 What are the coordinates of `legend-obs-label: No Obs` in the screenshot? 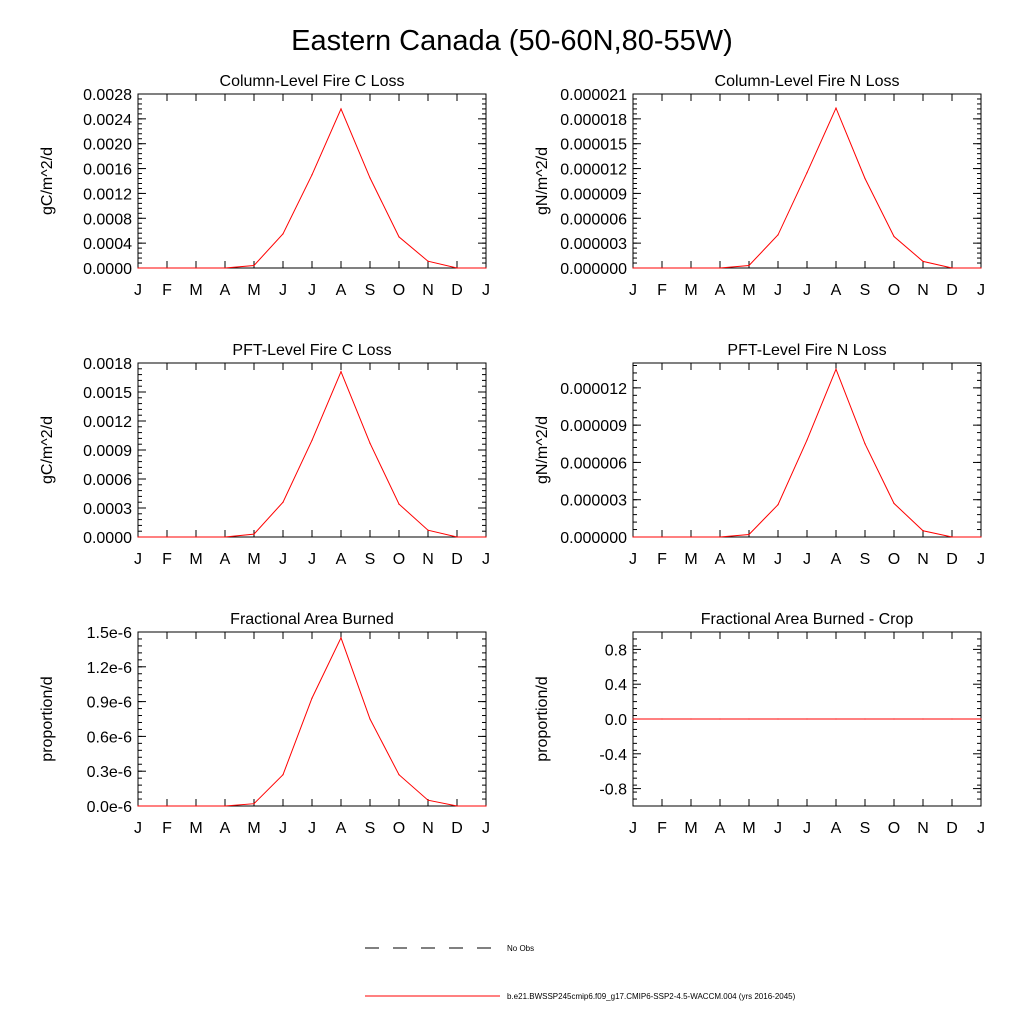 It's located at (520, 948).